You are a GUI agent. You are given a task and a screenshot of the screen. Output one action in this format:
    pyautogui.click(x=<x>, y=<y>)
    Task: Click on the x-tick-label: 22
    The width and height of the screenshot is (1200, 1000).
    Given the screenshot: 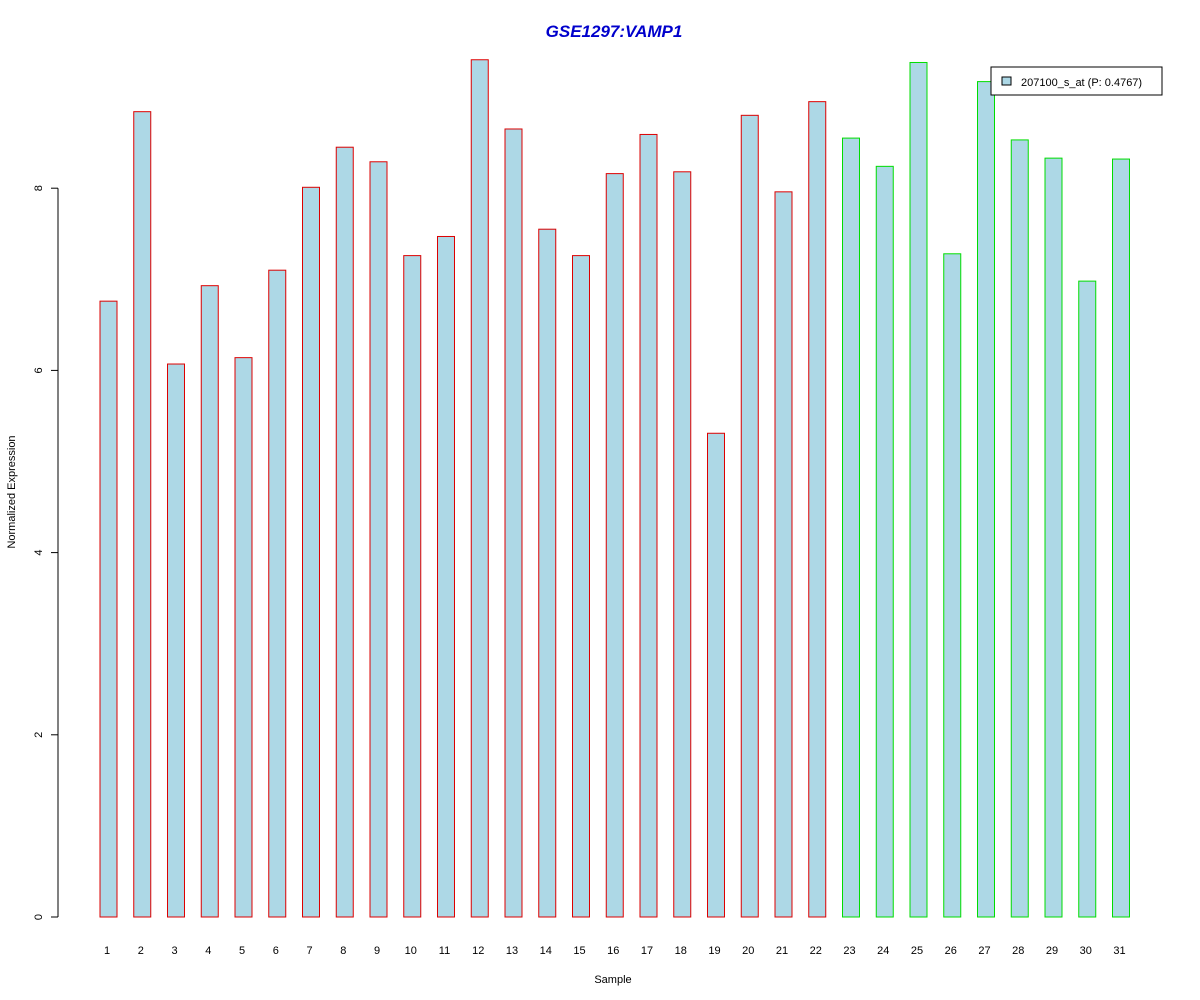 What is the action you would take?
    pyautogui.click(x=816, y=951)
    